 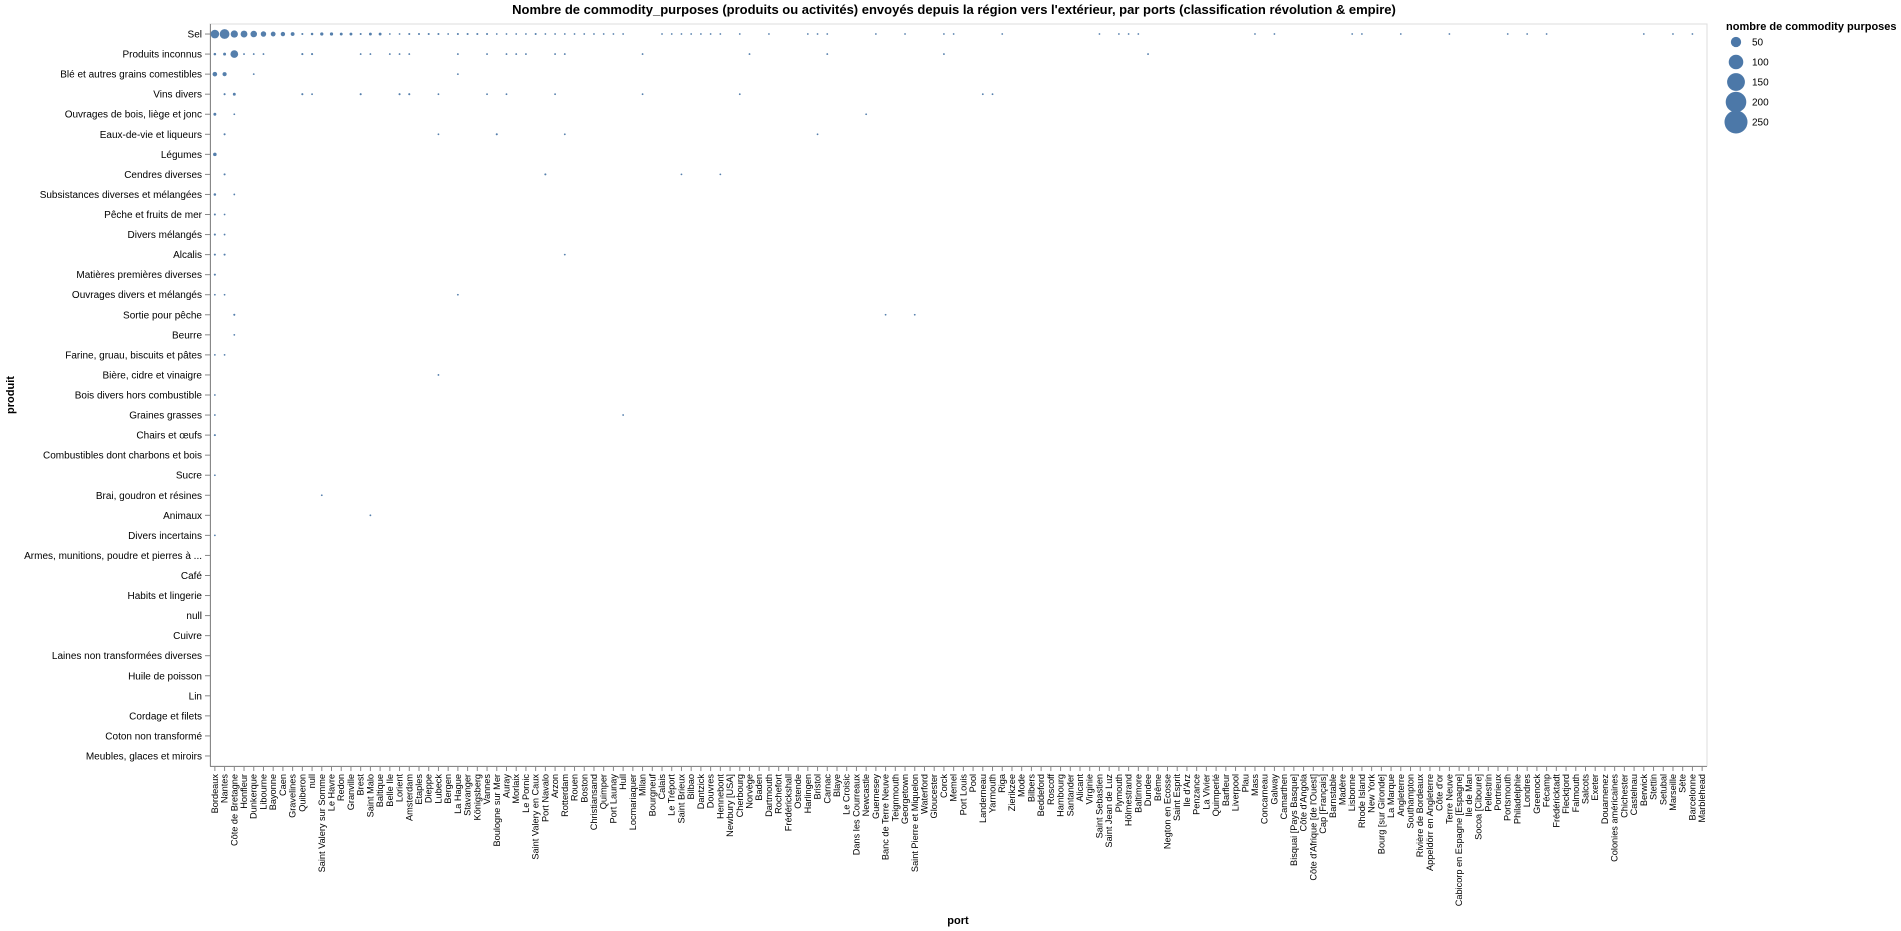 What do you see at coordinates (215, 794) in the screenshot?
I see `x-tick-label: Bordeaux` at bounding box center [215, 794].